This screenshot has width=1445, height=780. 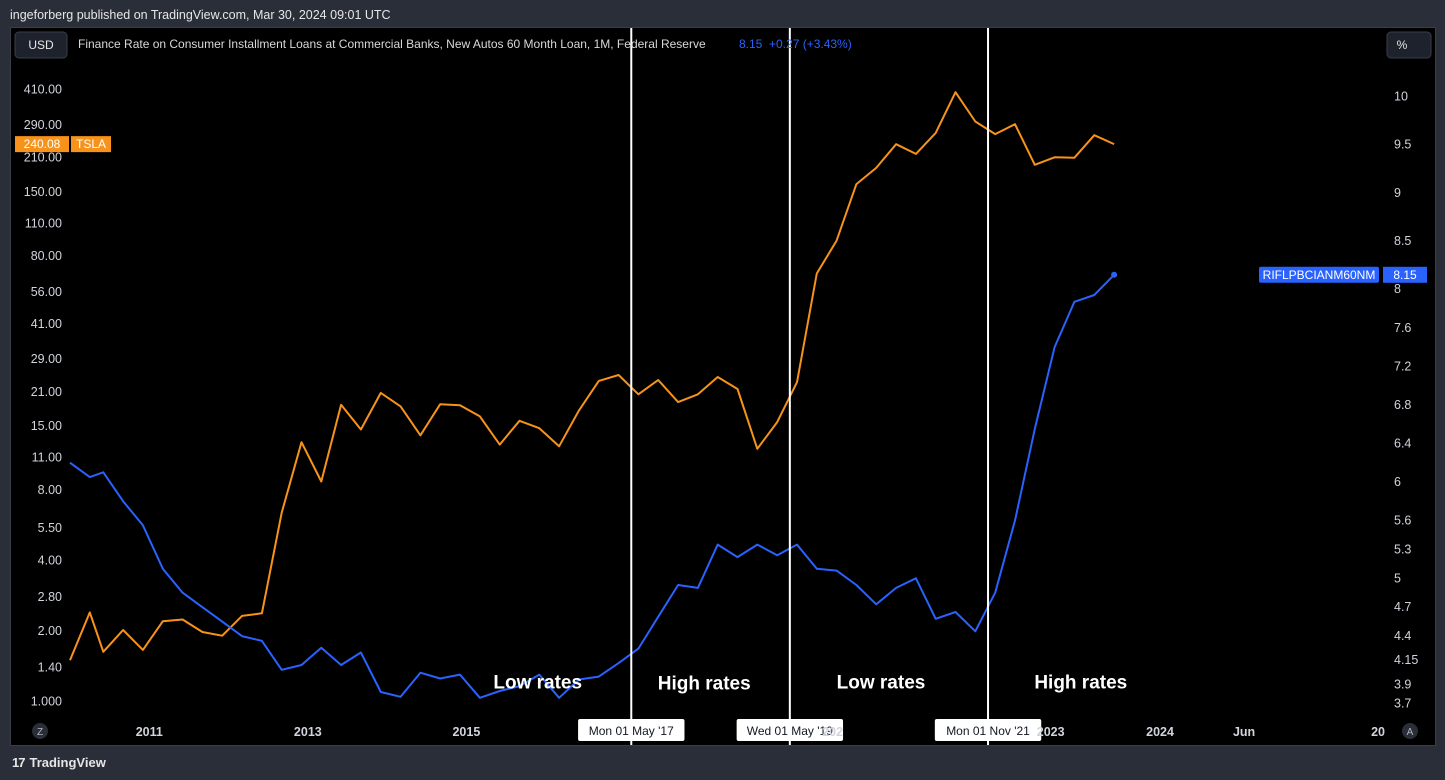 I want to click on right-axis-tick: 9.5, so click(x=1402, y=145).